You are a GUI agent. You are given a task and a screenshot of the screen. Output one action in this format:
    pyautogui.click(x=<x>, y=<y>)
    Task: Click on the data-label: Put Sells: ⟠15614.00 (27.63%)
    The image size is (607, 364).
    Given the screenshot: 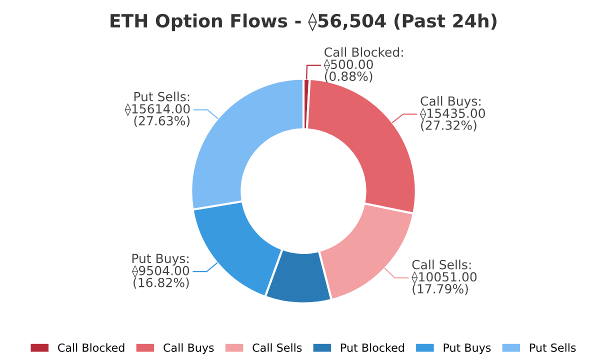 What is the action you would take?
    pyautogui.click(x=157, y=109)
    